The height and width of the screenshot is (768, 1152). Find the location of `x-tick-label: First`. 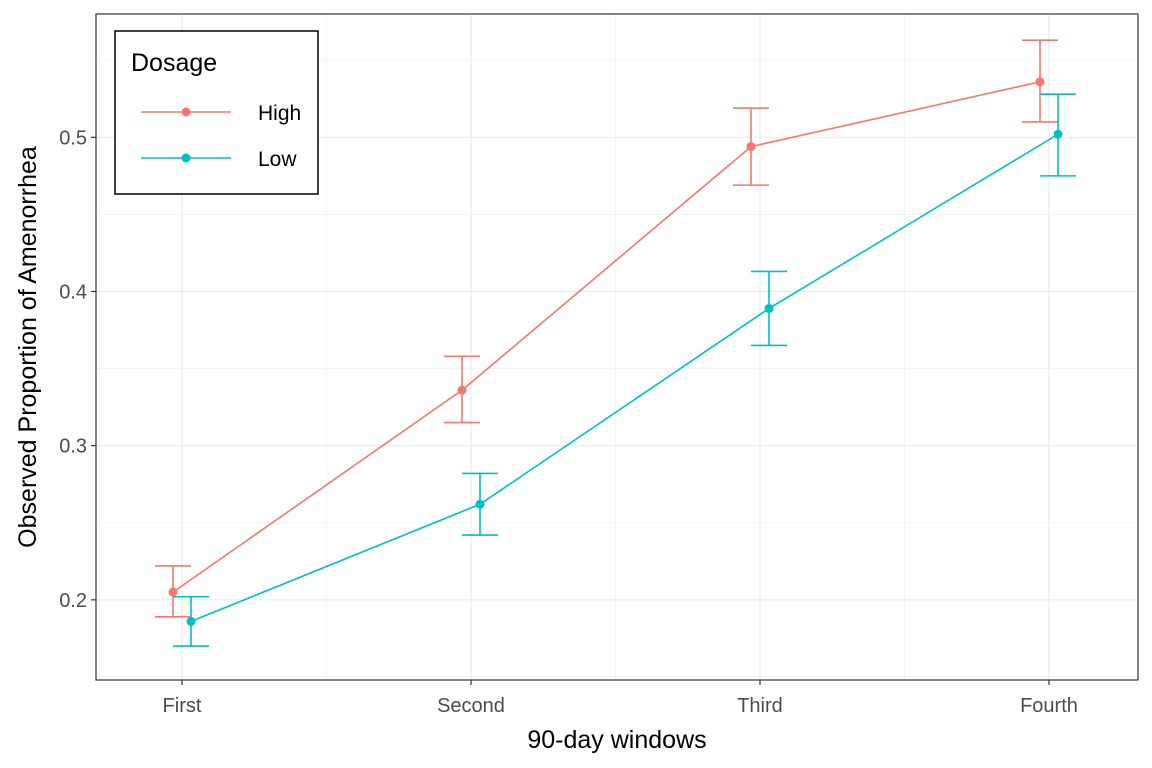

x-tick-label: First is located at coordinates (182, 706).